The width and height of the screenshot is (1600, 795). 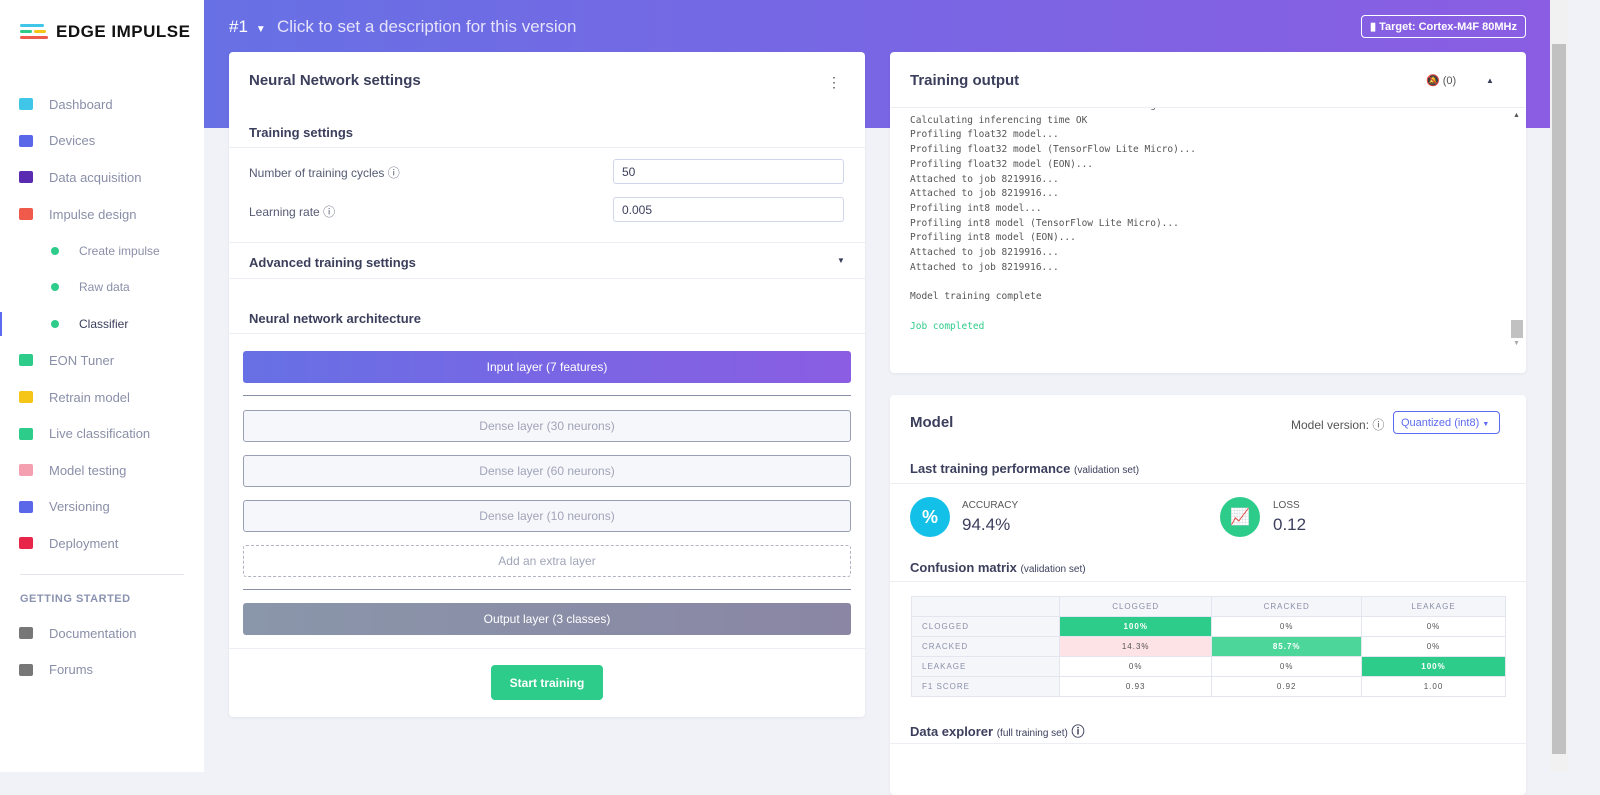 I want to click on dense-layer: Dense layer (30 neurons), so click(x=547, y=426).